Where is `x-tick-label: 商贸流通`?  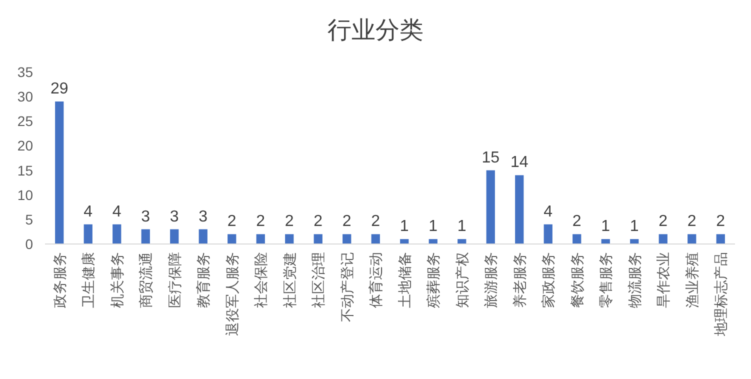
x-tick-label: 商贸流通 is located at coordinates (146, 280).